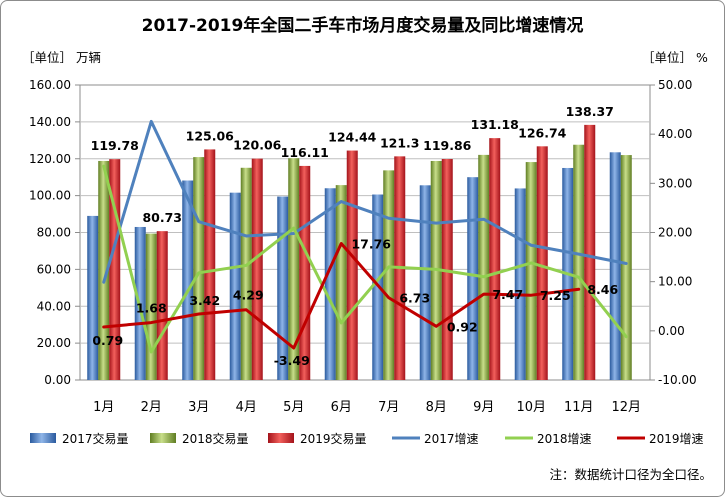 The width and height of the screenshot is (725, 497). What do you see at coordinates (675, 85) in the screenshot?
I see `right-tick-label-7: 50.00` at bounding box center [675, 85].